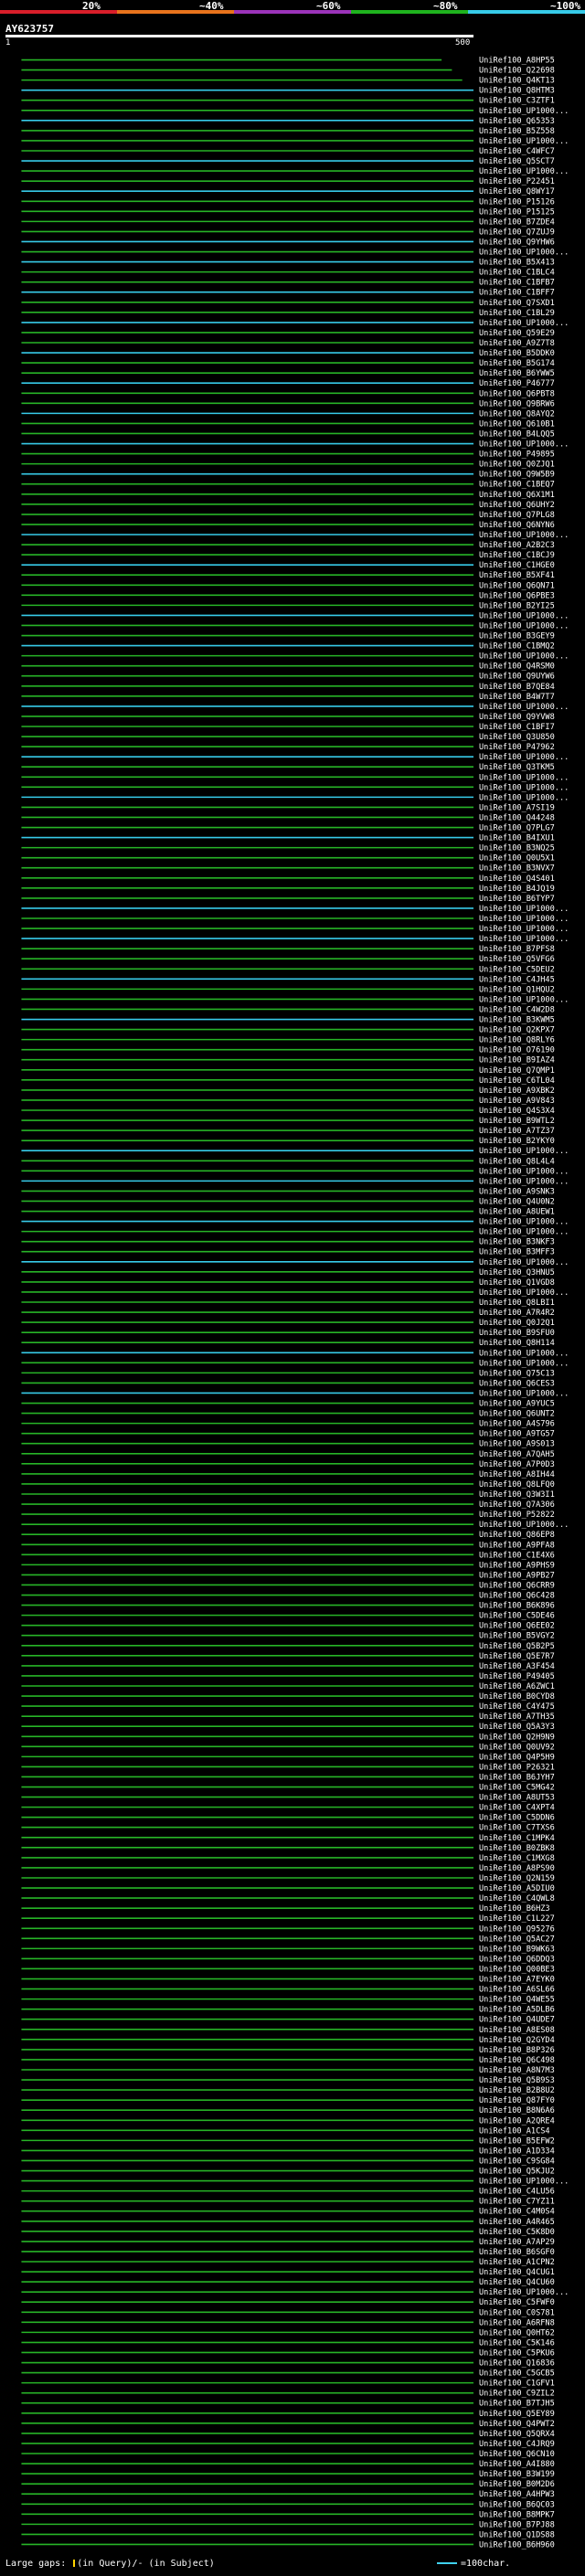  I want to click on hit-label: UniRef100_Q5E7R7, so click(517, 1656).